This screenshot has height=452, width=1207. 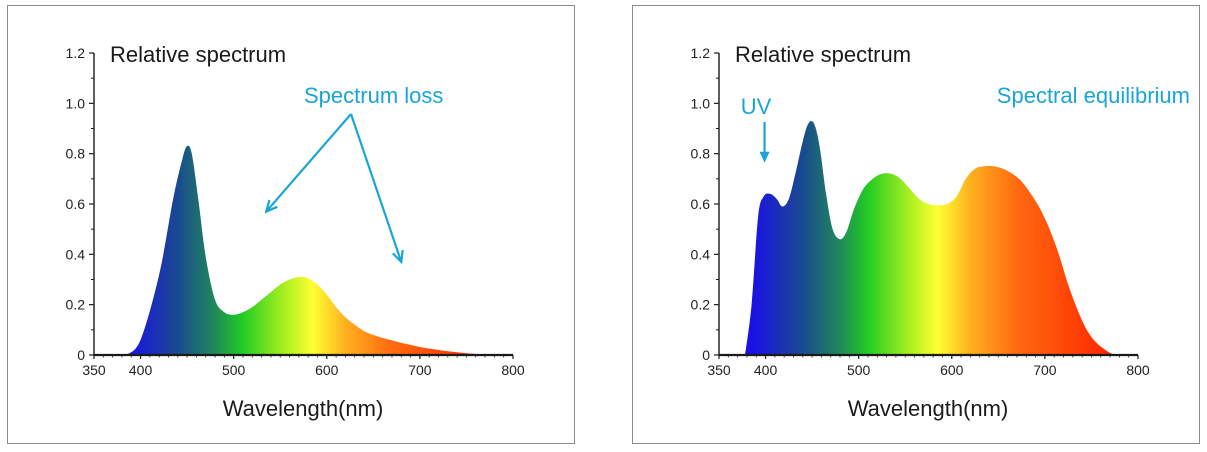 I want to click on annotation-uv: UV, so click(x=756, y=106).